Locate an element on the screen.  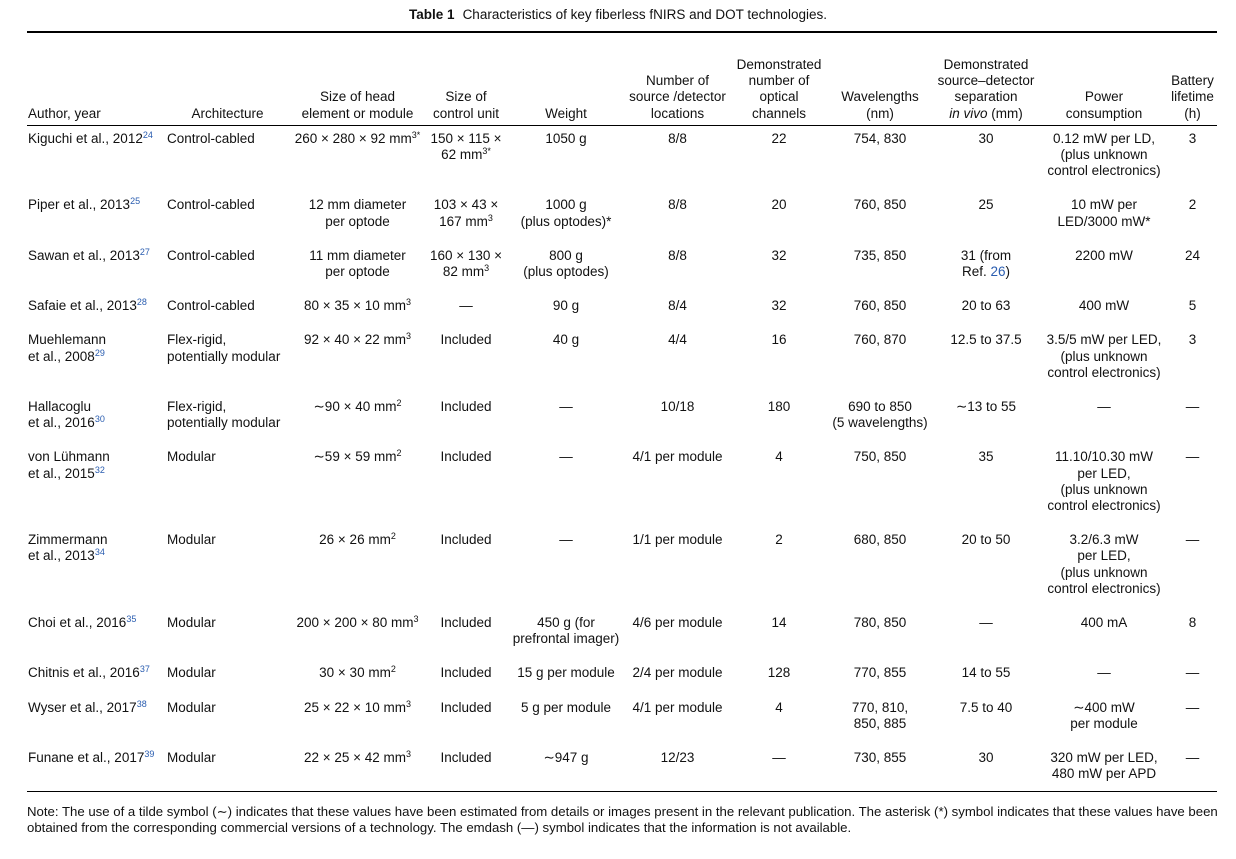
table-cell: Kiguchi et al., 201224 is located at coordinates (96, 158).